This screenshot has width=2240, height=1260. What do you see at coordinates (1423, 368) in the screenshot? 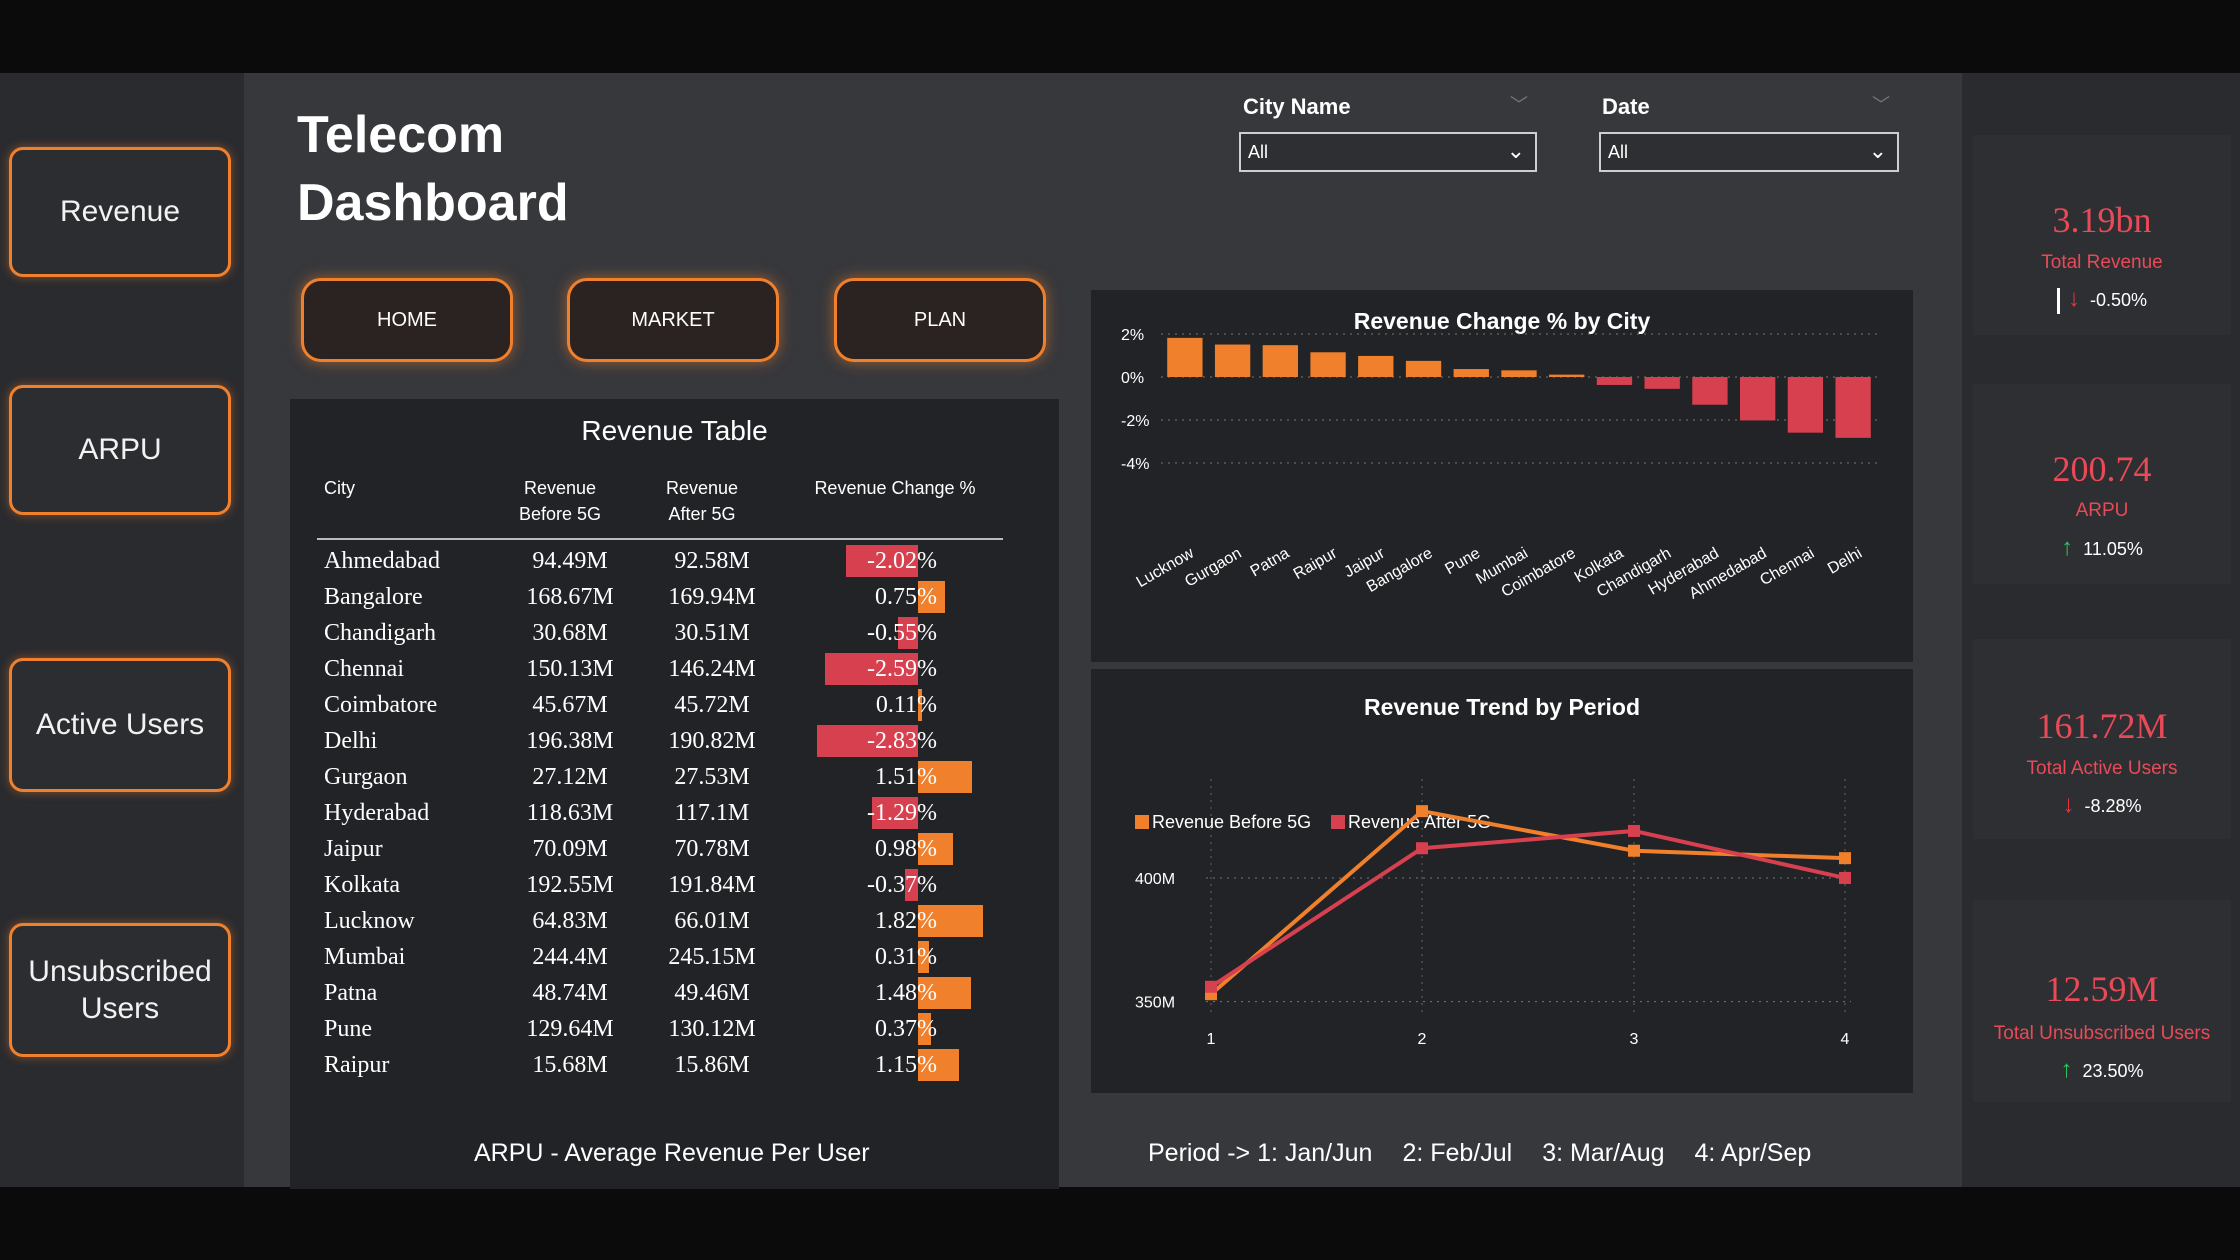
I see `bar-bangalore` at bounding box center [1423, 368].